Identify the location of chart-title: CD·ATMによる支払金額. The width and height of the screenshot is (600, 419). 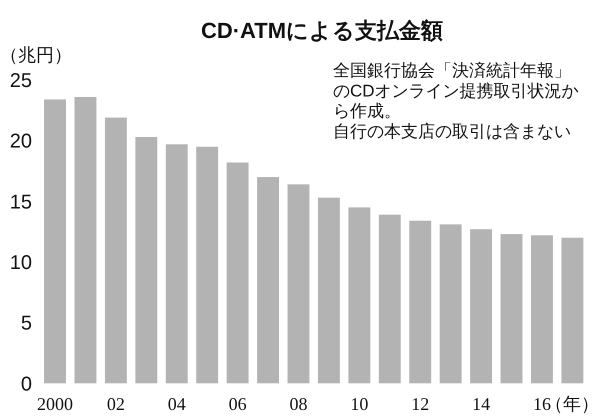
(322, 30).